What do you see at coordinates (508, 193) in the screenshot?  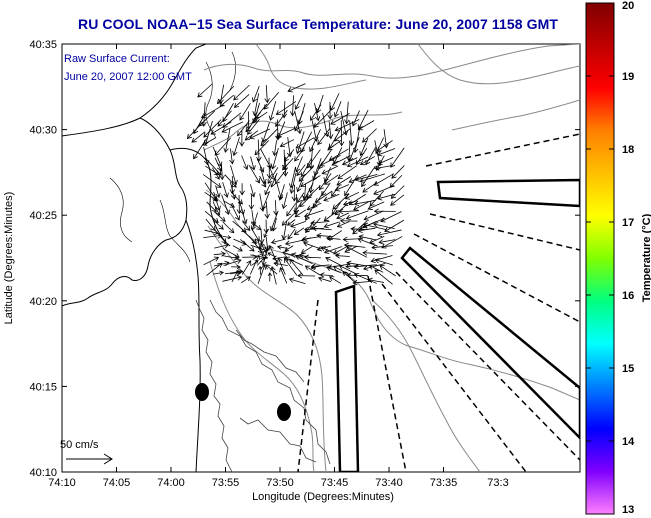 I see `beam-outline-east` at bounding box center [508, 193].